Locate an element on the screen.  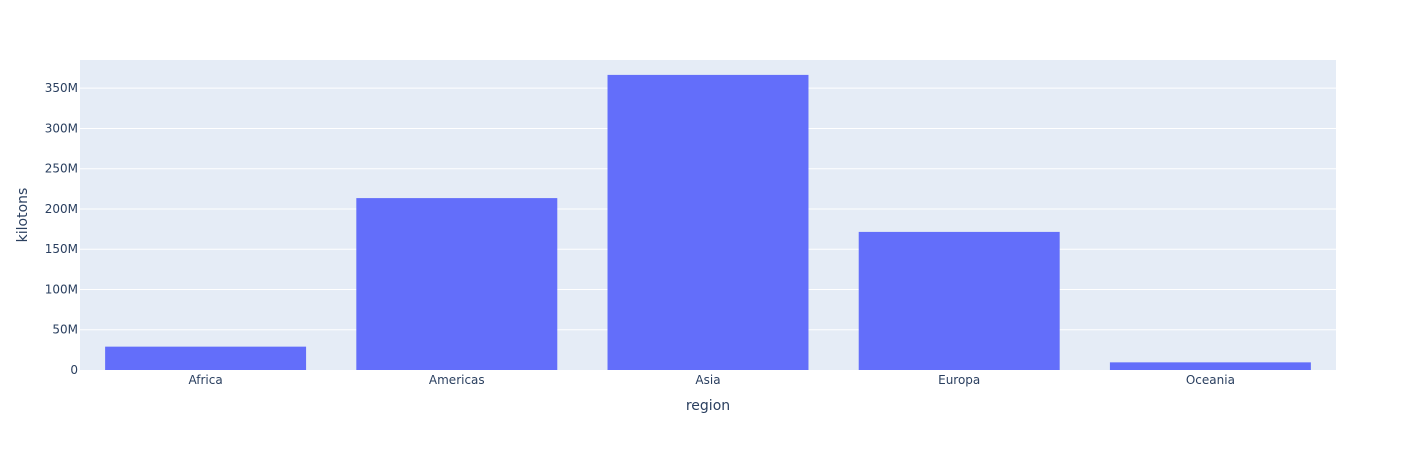
bar-oceania is located at coordinates (1210, 366).